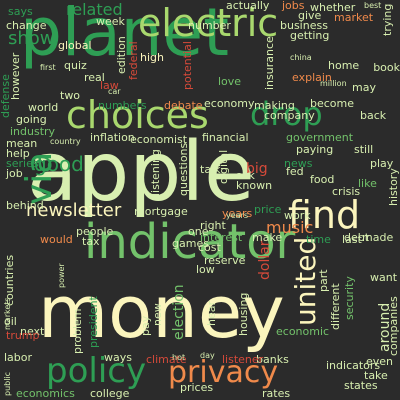  What do you see at coordinates (213, 225) in the screenshot?
I see `cloud-word: right` at bounding box center [213, 225].